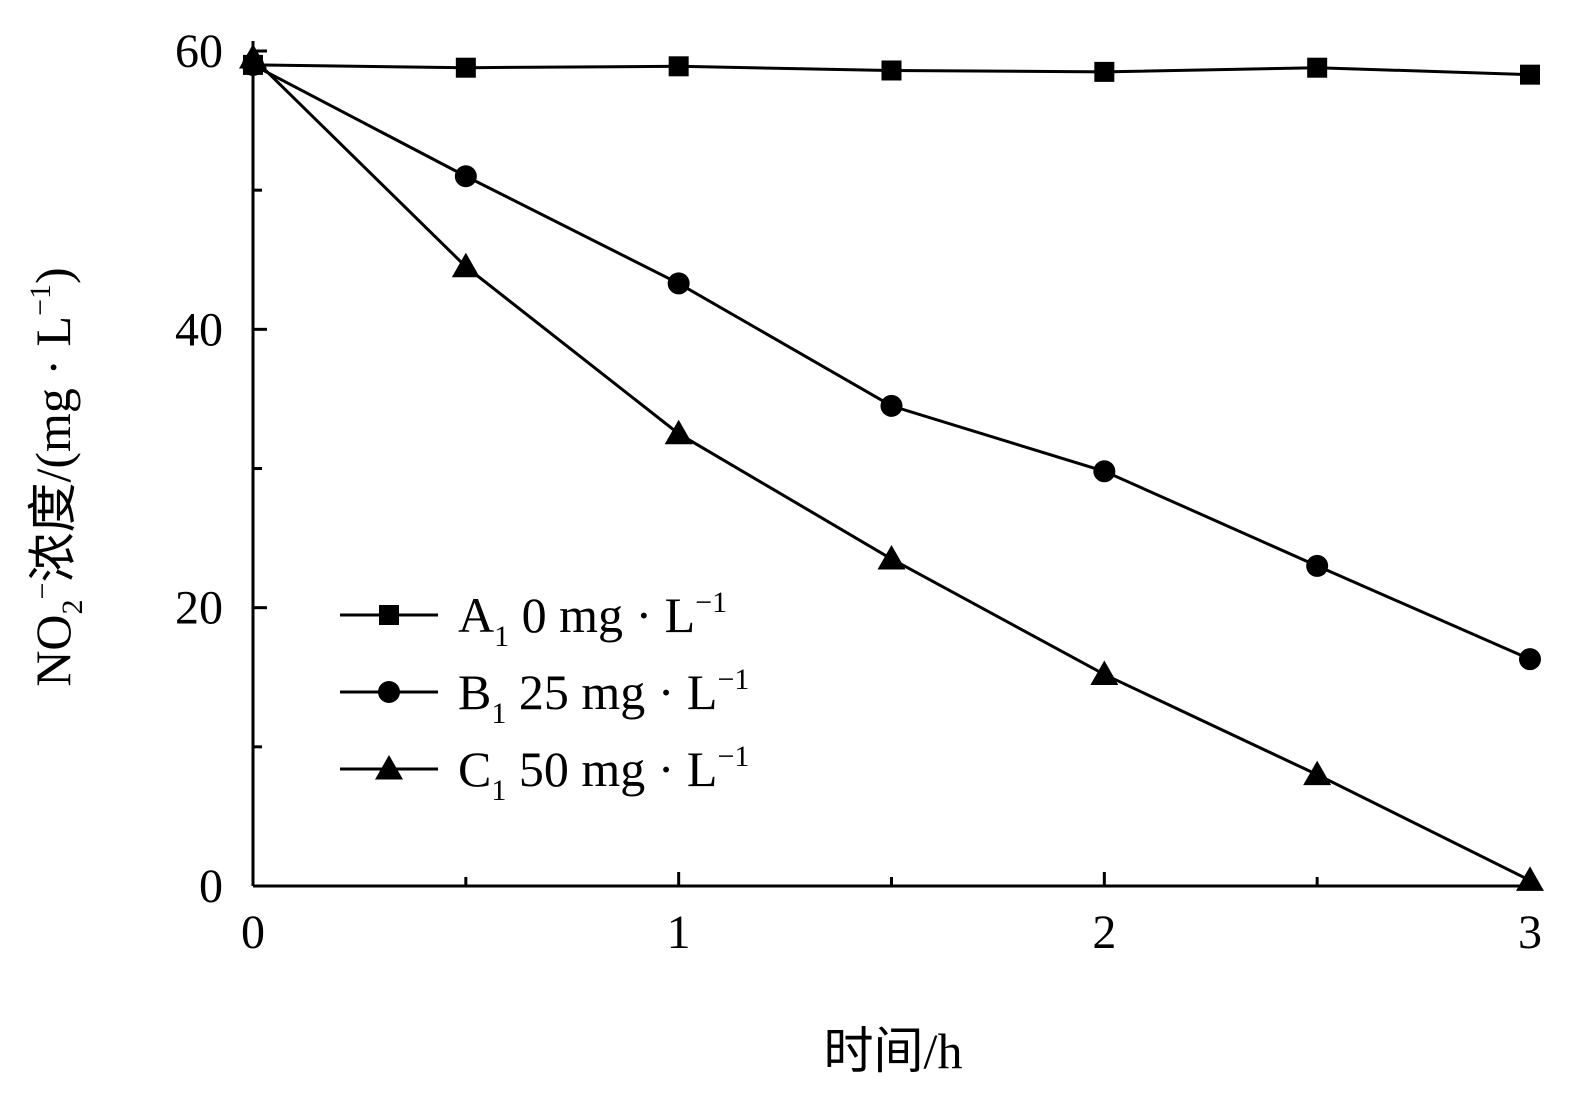  I want to click on legend-label: A1 0 mg · L−1, so click(592, 619).